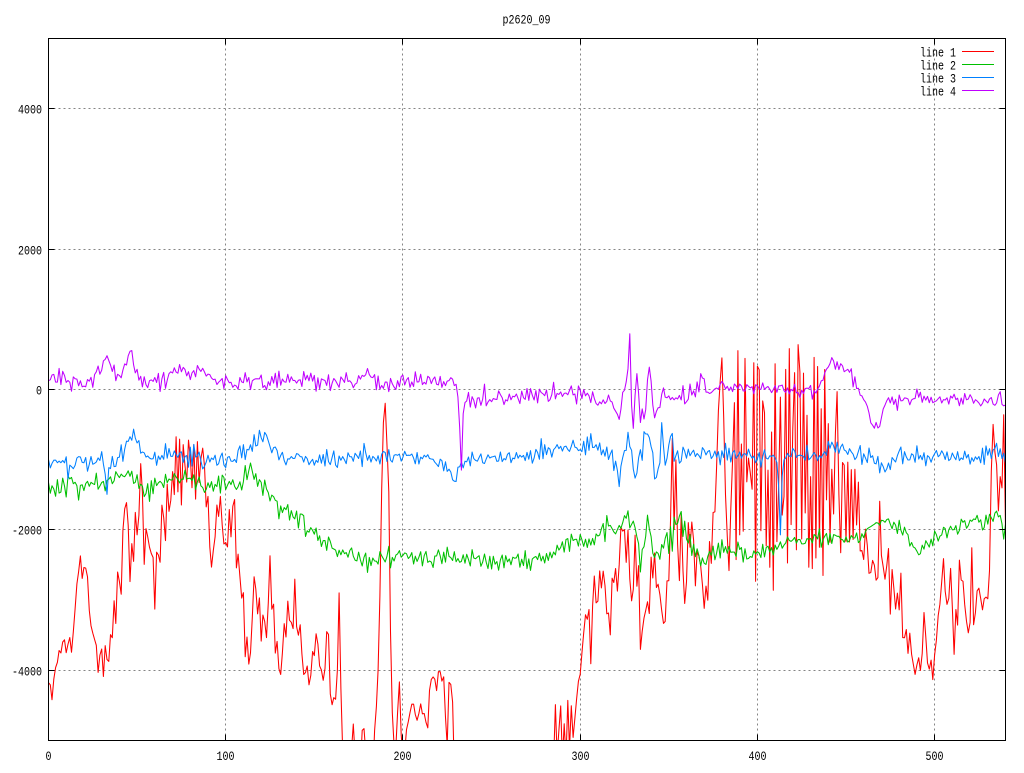 Image resolution: width=1024 pixels, height=773 pixels. I want to click on svg-text: 100, so click(226, 756).